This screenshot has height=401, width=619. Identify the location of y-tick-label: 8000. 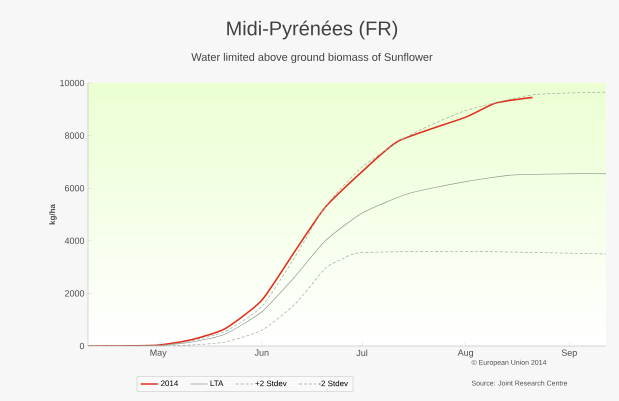
(74, 135).